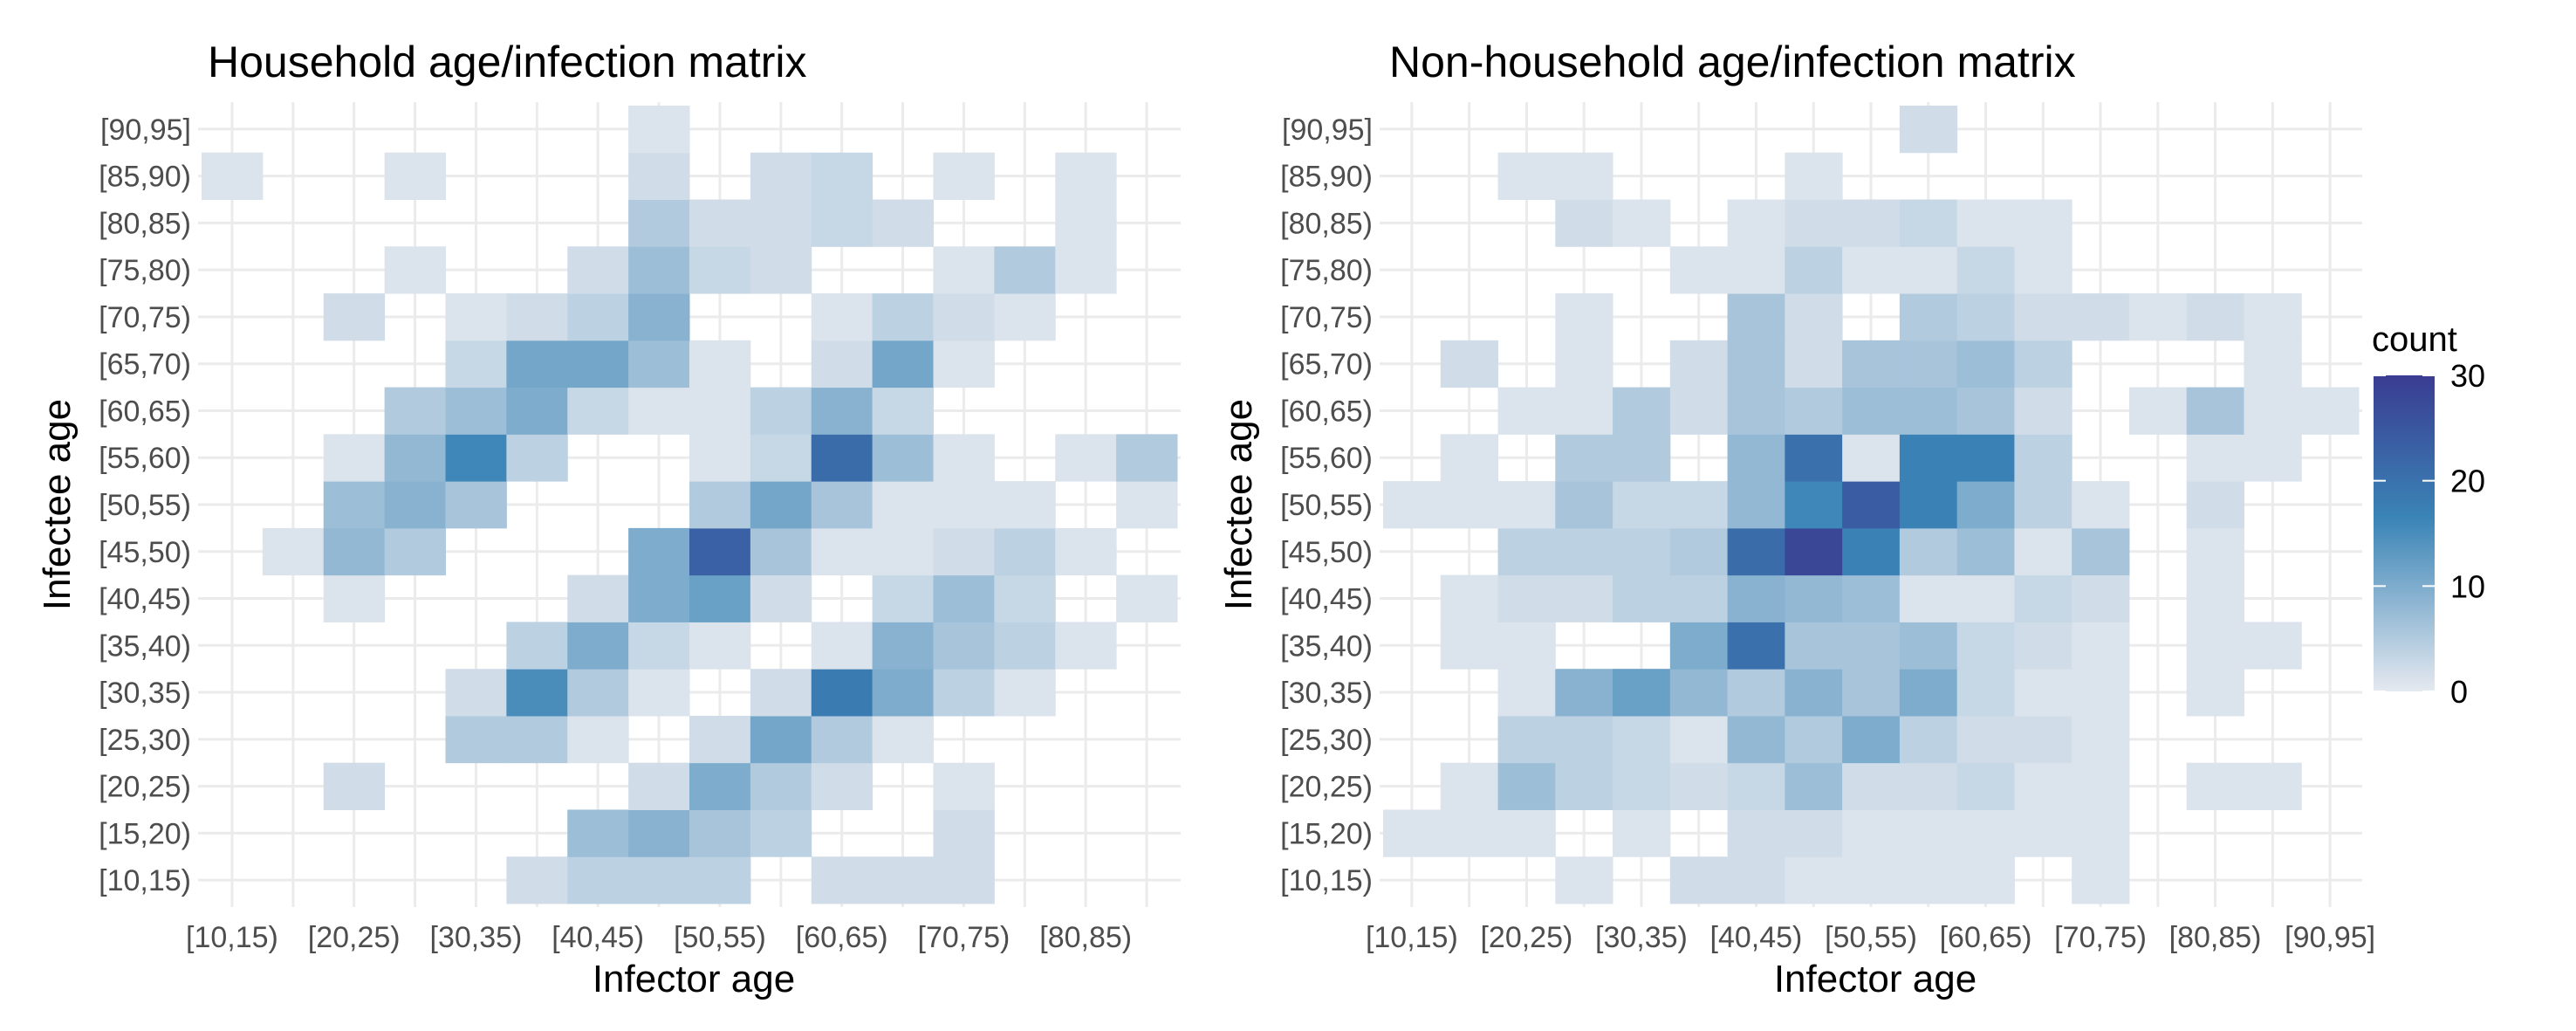  I want to click on x-axis-title: Infector age, so click(694, 979).